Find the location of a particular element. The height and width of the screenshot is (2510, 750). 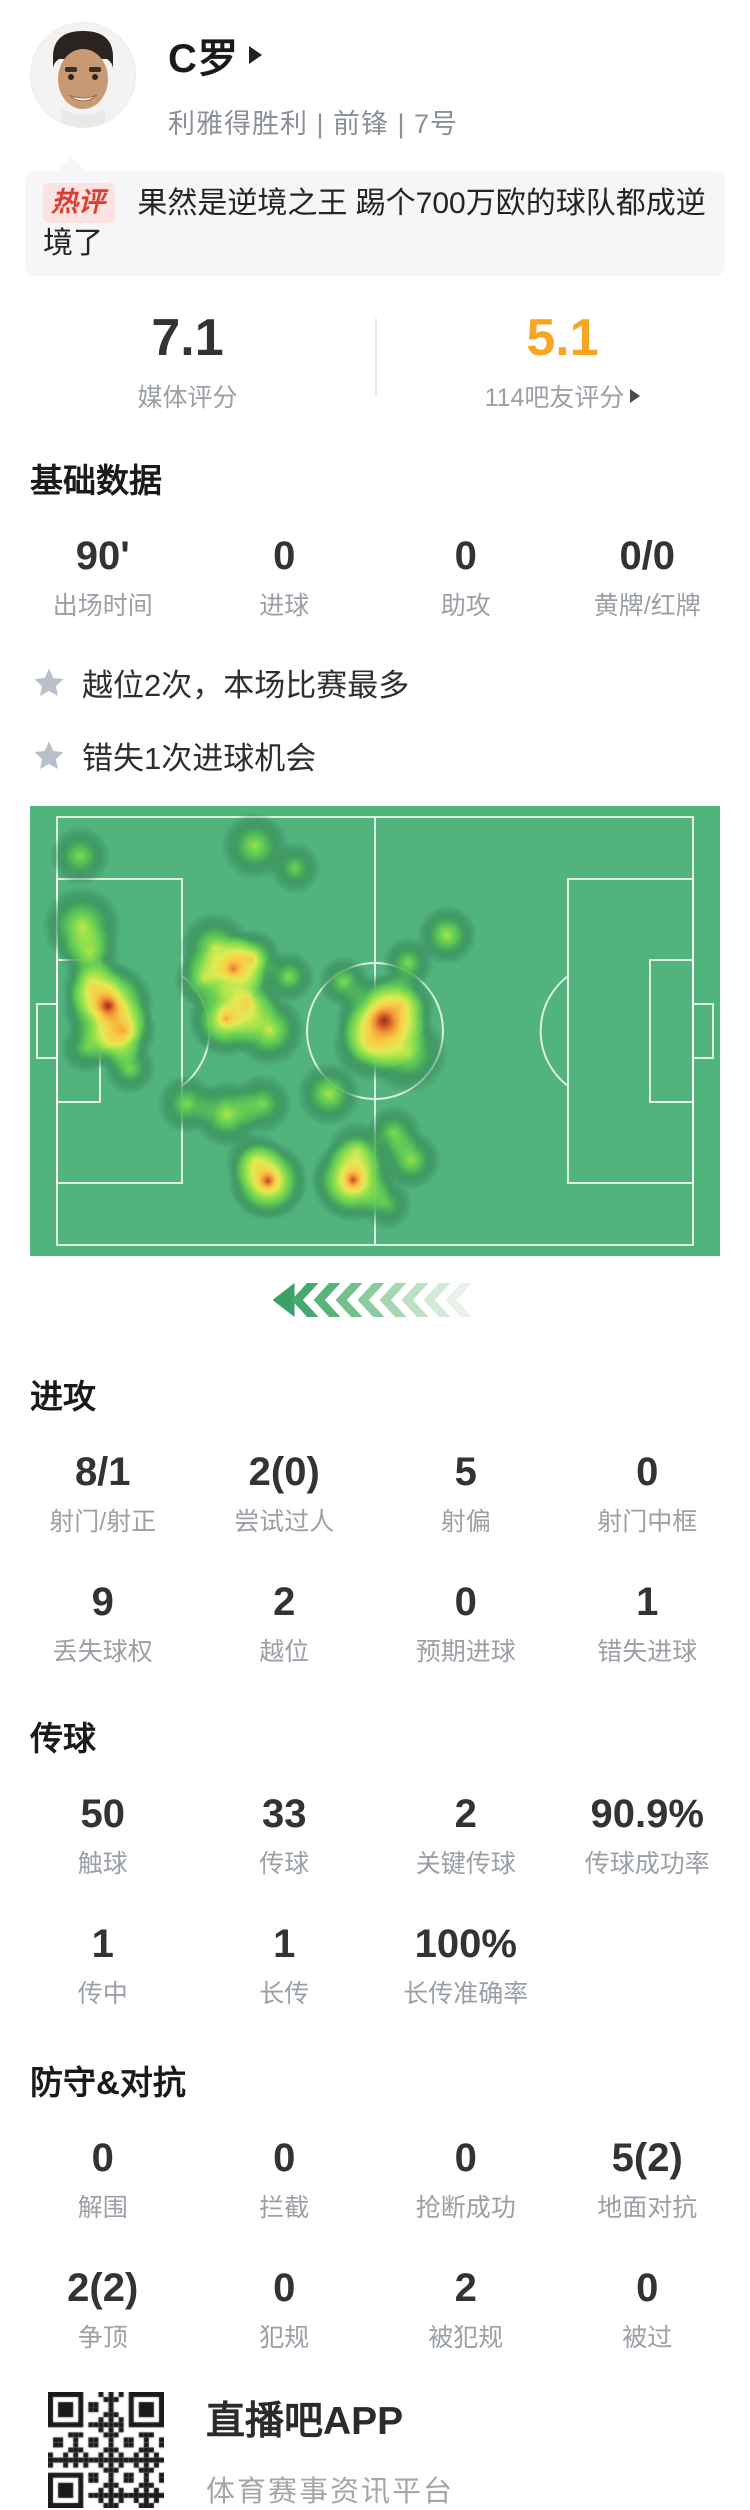

ratings-row: 7.1 媒体评分 5.1 114吧友评分 is located at coordinates (375, 363).